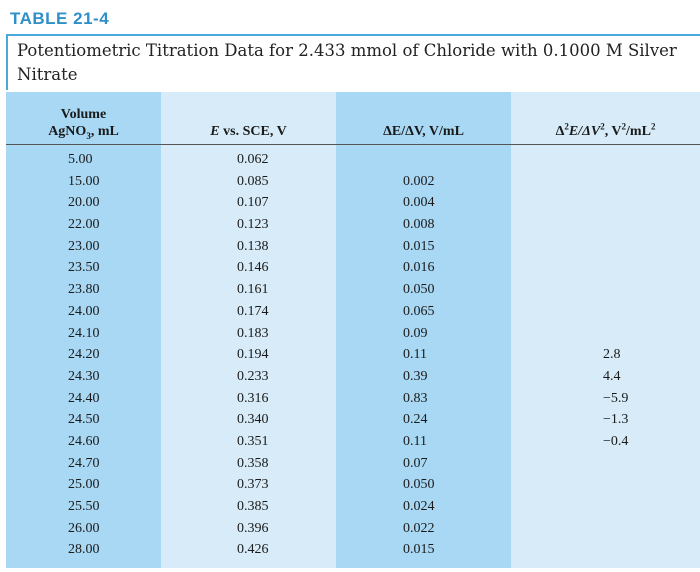  I want to click on table-cell-e: 0.316, so click(253, 398).